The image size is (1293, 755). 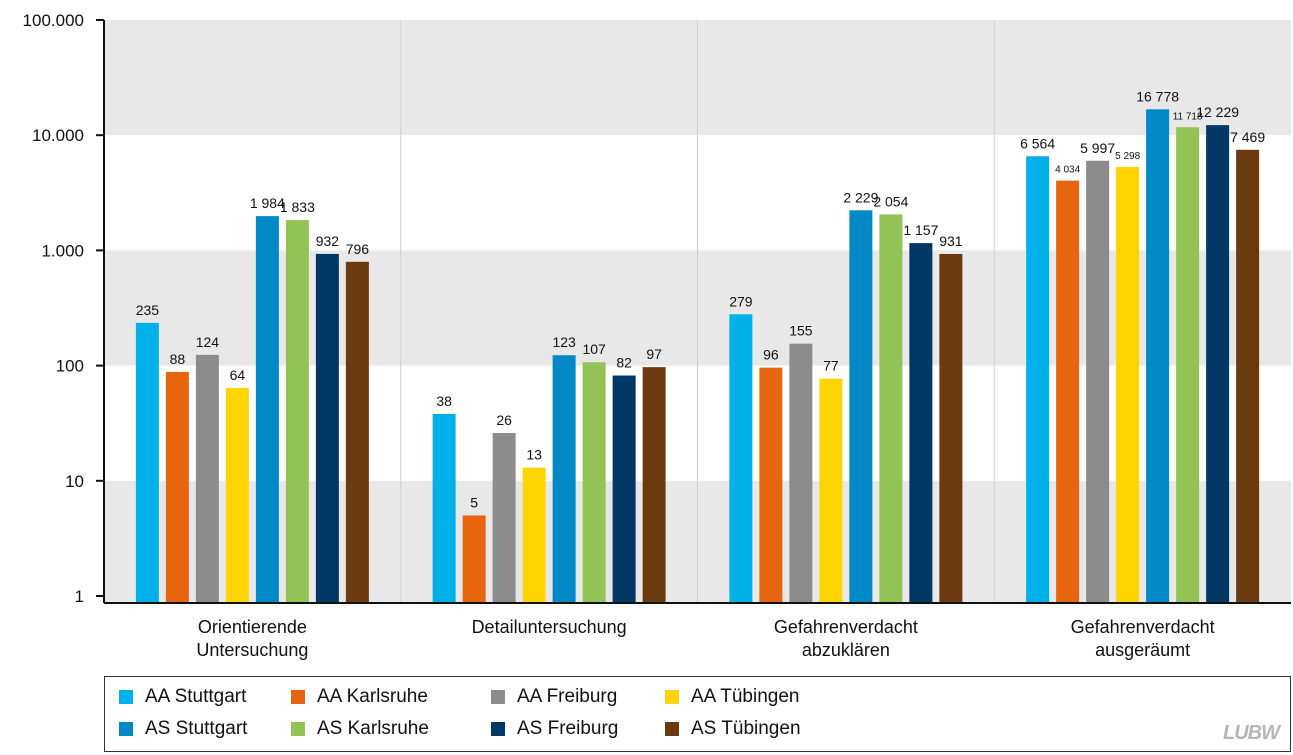 I want to click on data-label: 1 984, so click(x=267, y=203).